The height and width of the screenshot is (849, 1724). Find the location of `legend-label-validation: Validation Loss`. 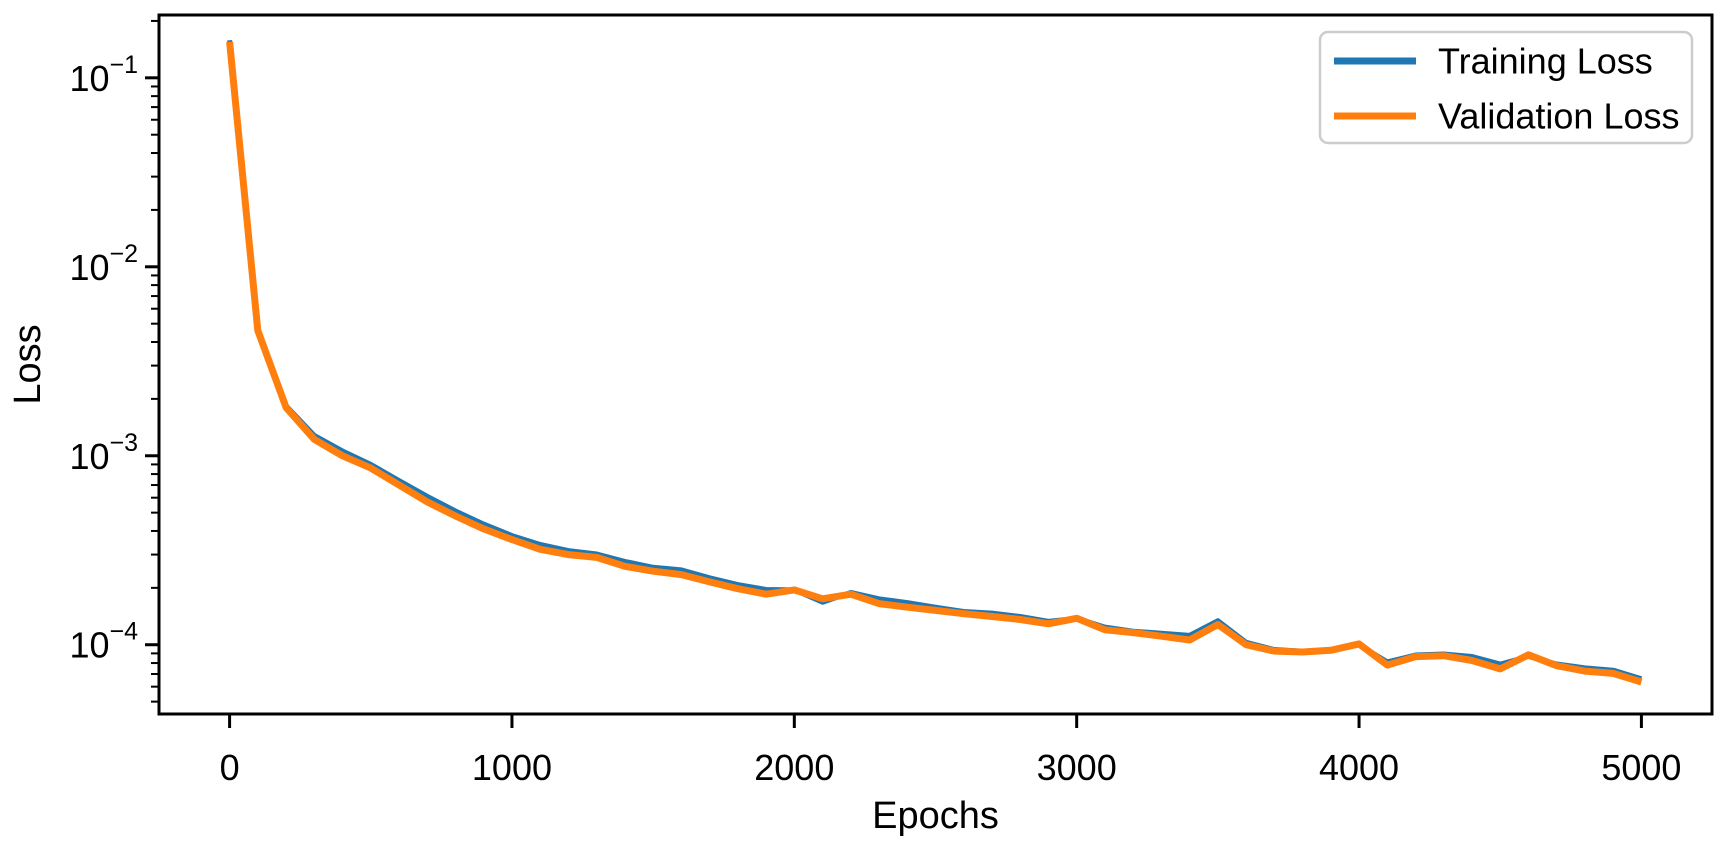

legend-label-validation: Validation Loss is located at coordinates (1559, 116).